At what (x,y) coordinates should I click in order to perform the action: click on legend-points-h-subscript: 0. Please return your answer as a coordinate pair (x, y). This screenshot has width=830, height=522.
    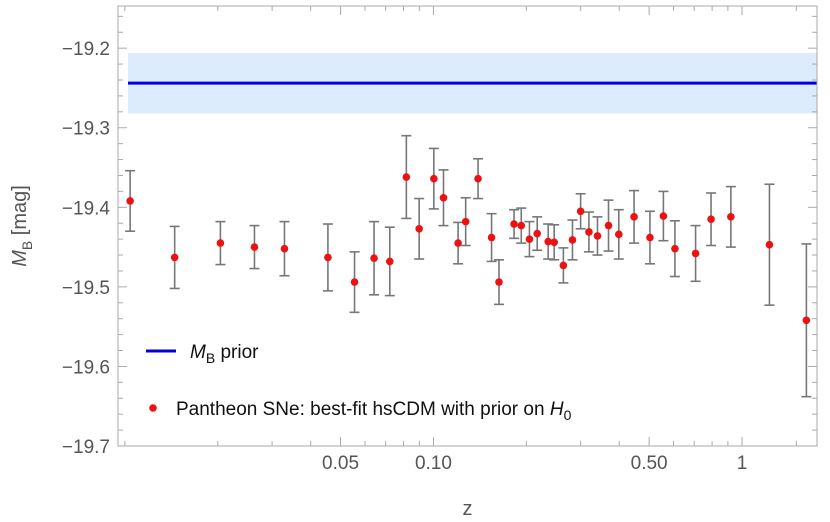
    Looking at the image, I should click on (568, 415).